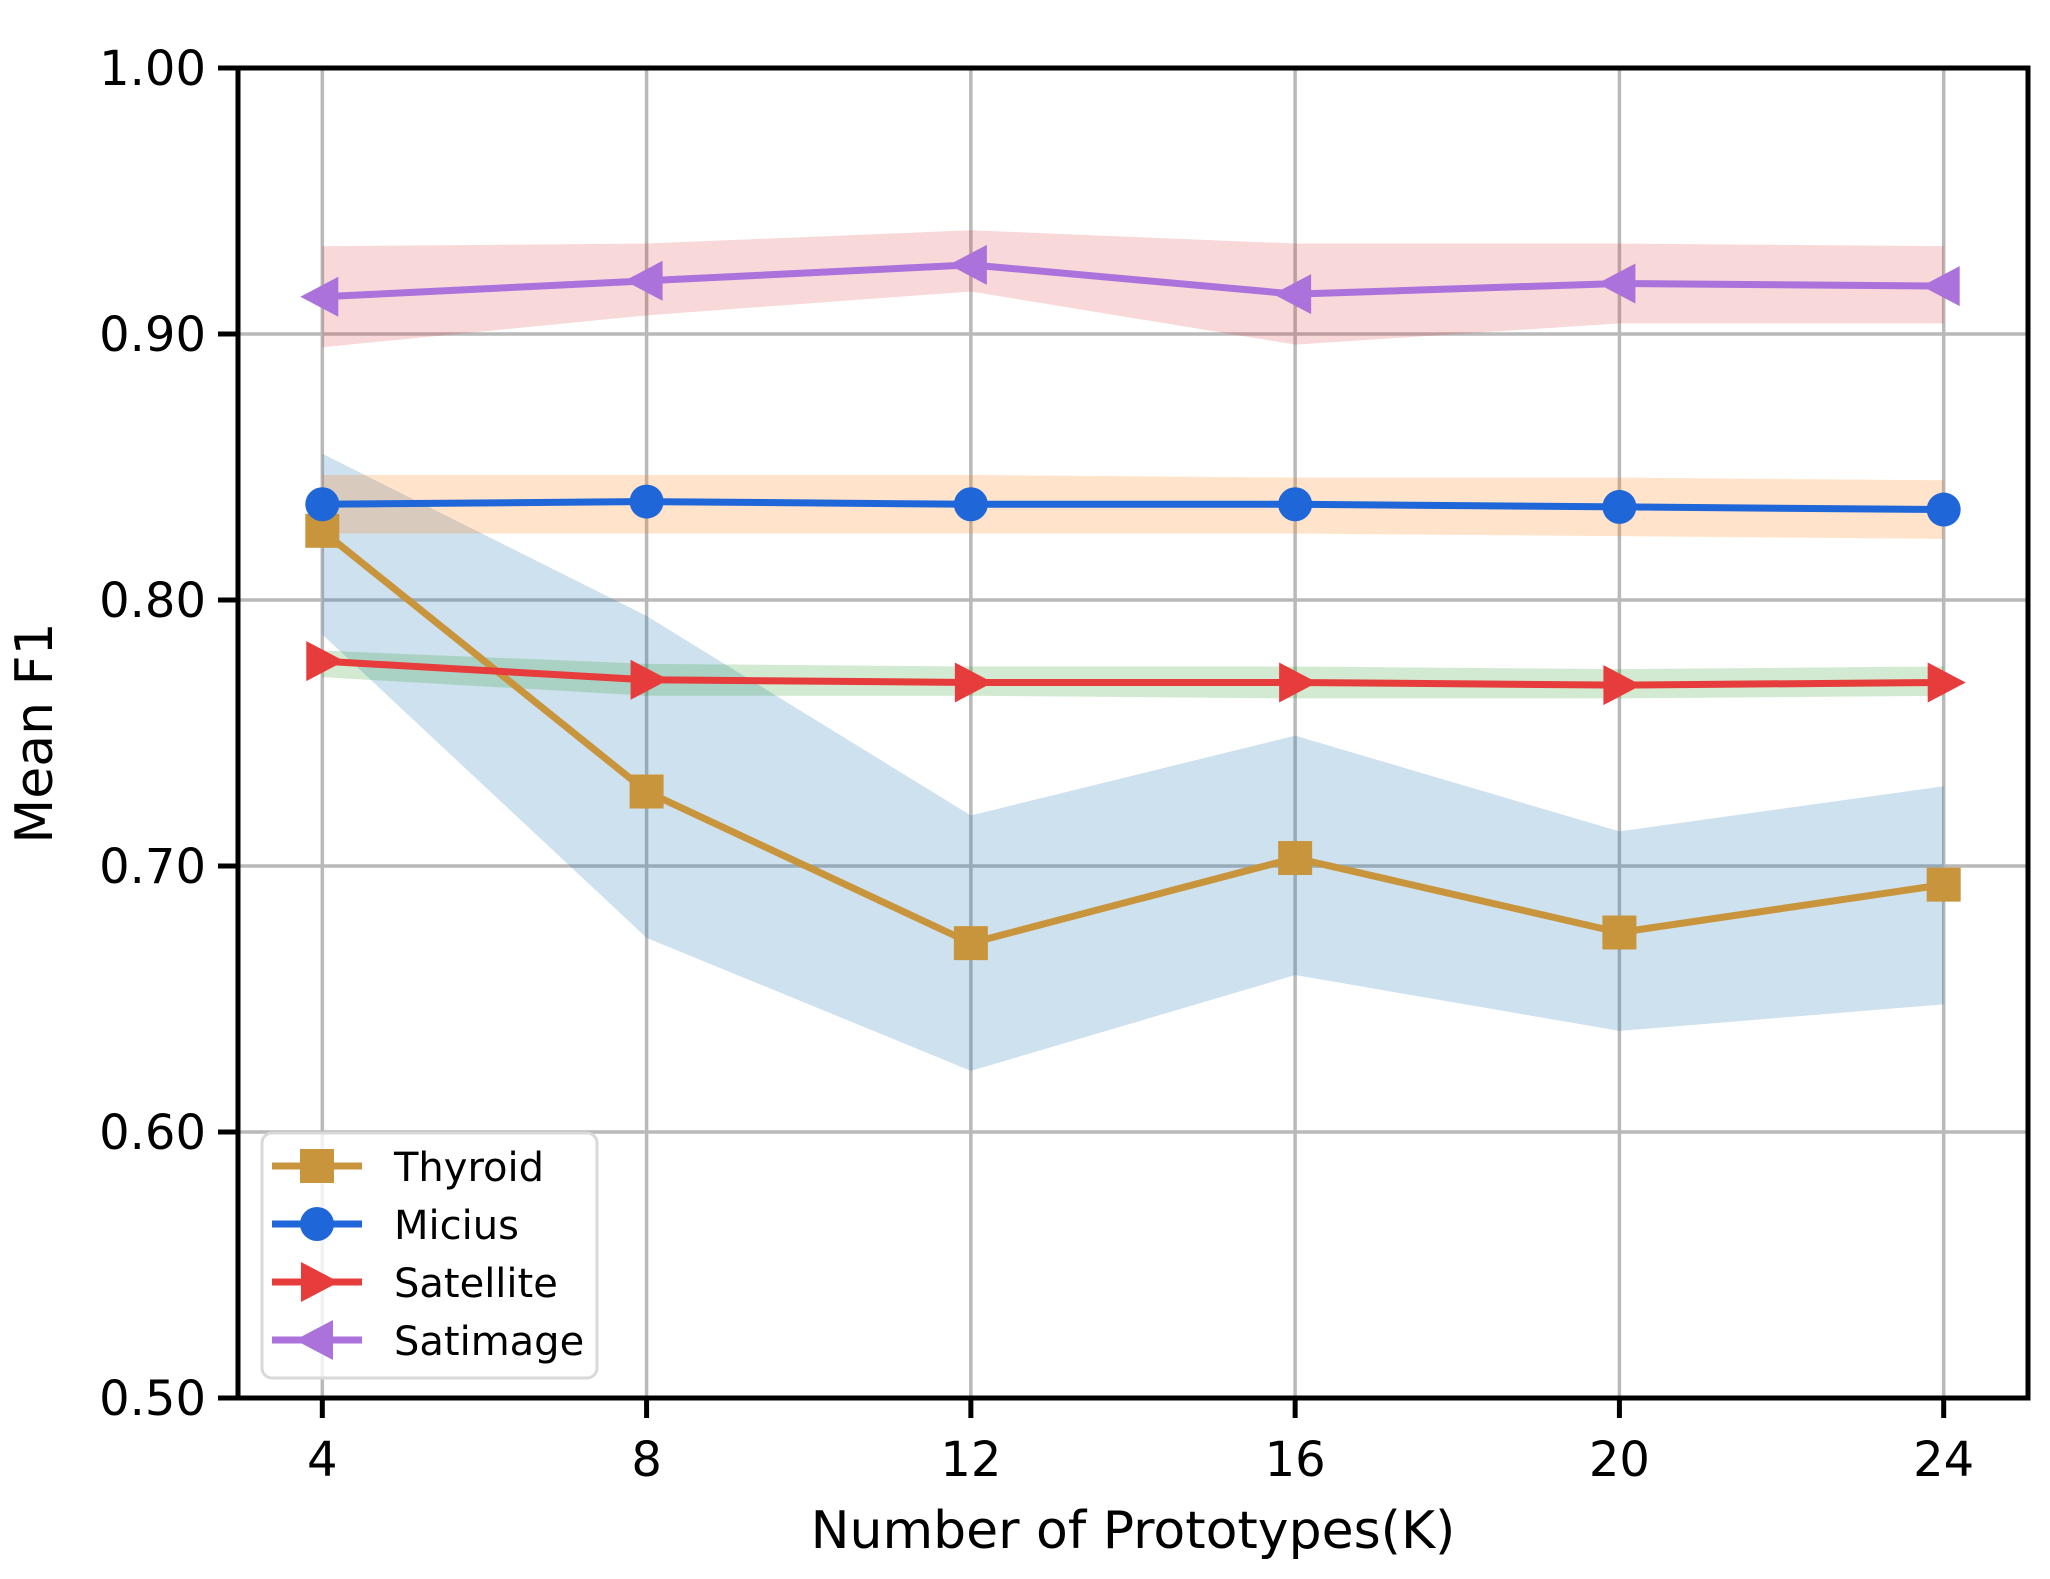 The image size is (2050, 1579). I want to click on y-tick-label: 1.00, so click(152, 69).